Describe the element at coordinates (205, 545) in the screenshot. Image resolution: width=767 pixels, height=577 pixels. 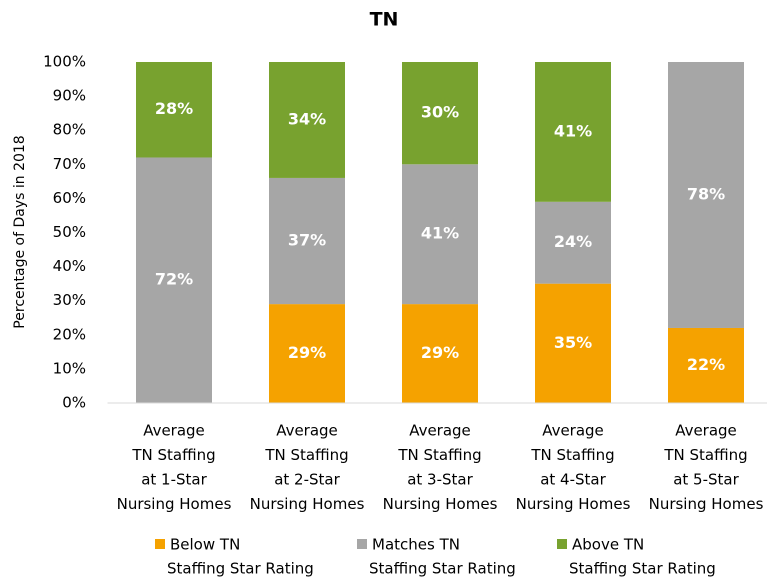
I see `legend-label: Below TN` at that location.